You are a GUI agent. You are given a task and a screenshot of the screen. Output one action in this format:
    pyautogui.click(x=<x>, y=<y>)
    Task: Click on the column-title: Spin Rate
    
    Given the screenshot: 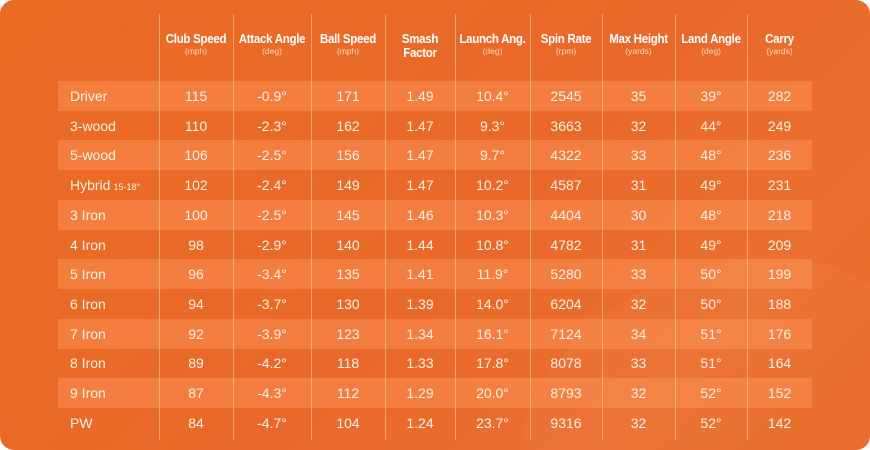 What is the action you would take?
    pyautogui.click(x=566, y=39)
    